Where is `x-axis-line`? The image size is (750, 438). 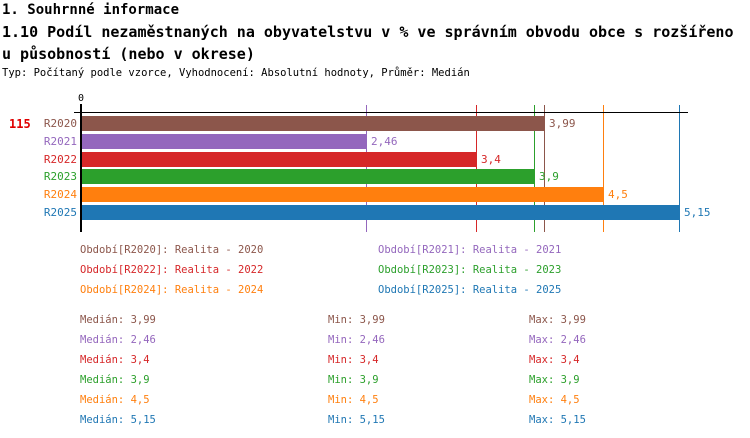 x-axis-line is located at coordinates (381, 112).